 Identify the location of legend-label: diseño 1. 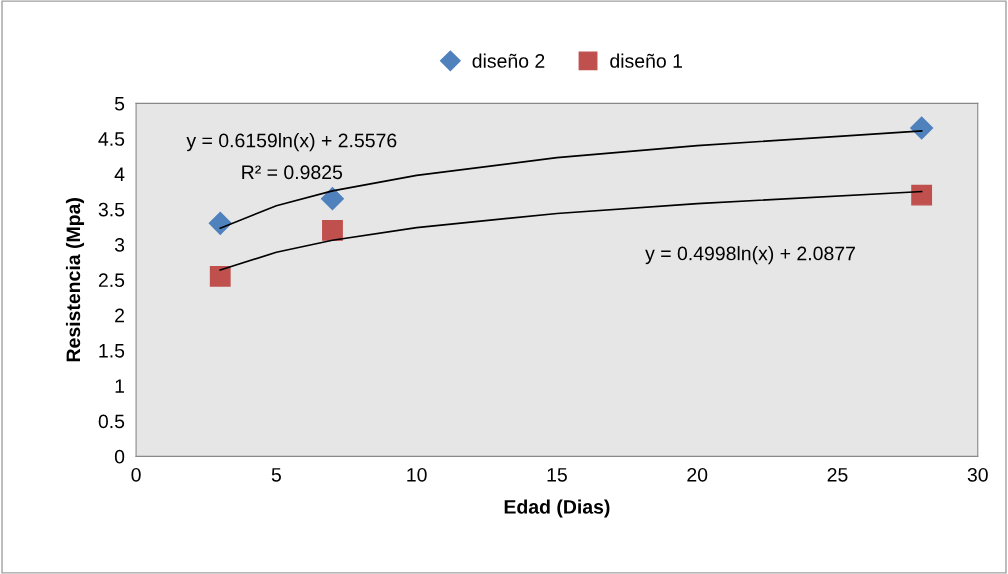
(646, 60).